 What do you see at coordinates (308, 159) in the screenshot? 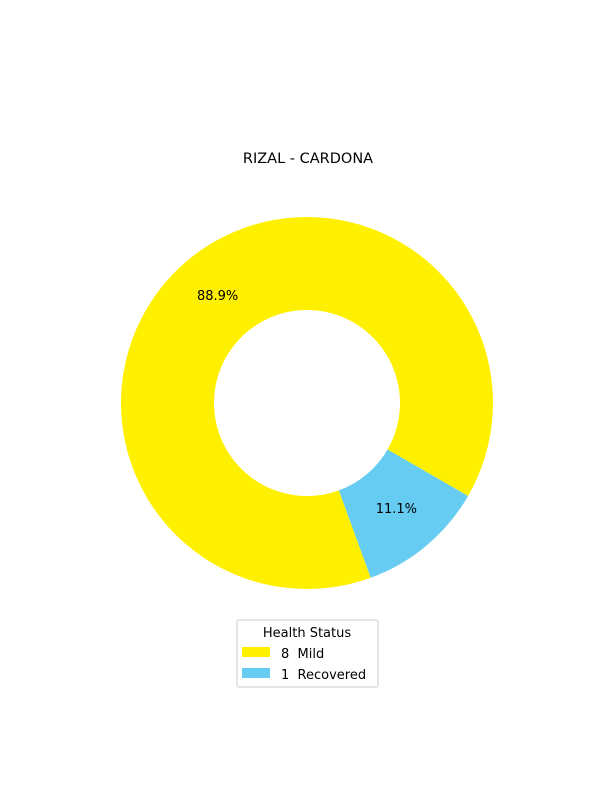
I see `chart-title: RIZAL - CARDONA` at bounding box center [308, 159].